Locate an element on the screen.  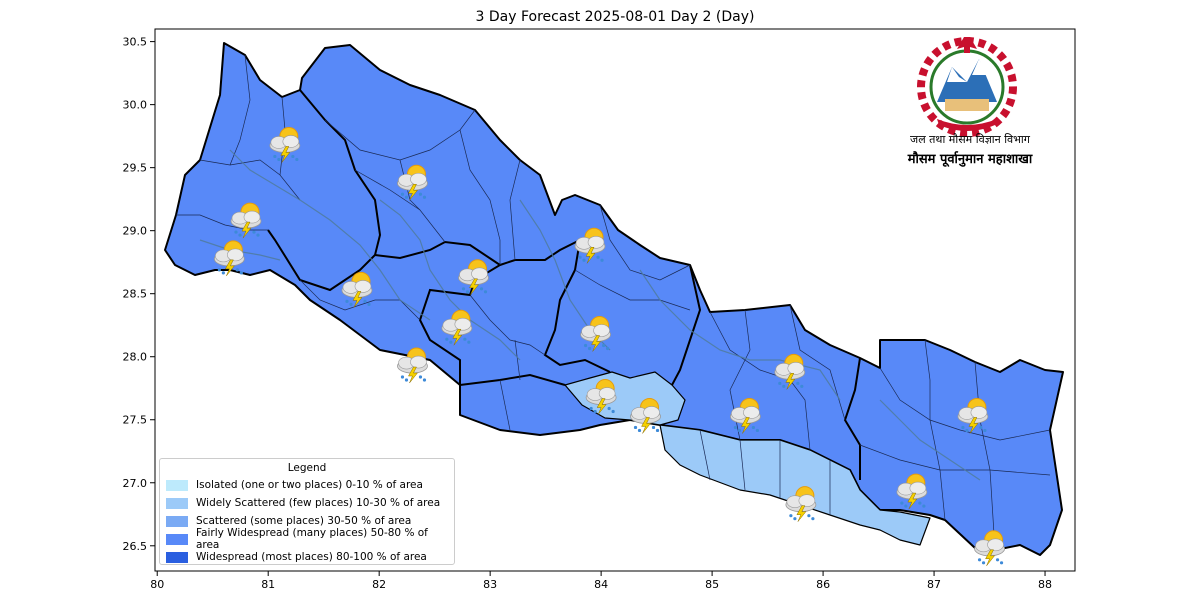
y-tick-label: 28.5 is located at coordinates (135, 294).